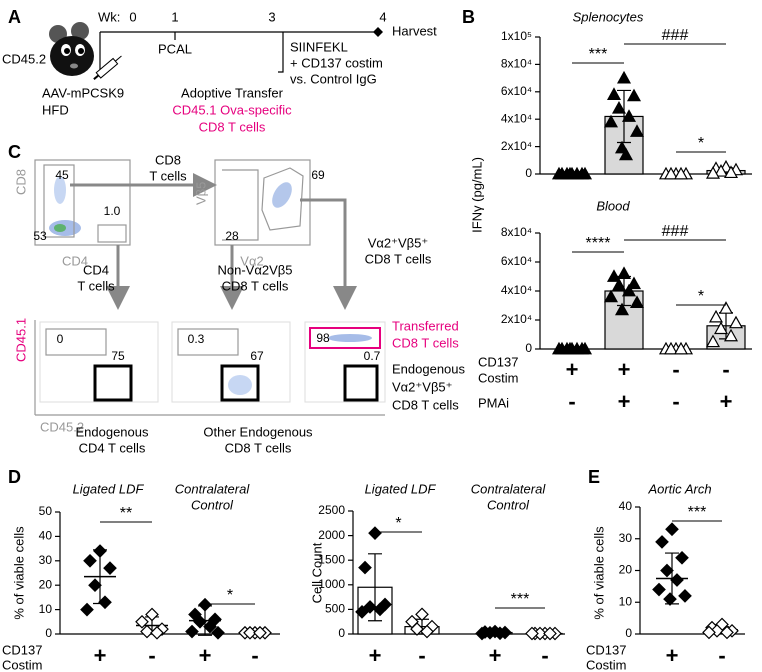  Describe the element at coordinates (60, 339) in the screenshot. I see `gate-value: 0` at that location.